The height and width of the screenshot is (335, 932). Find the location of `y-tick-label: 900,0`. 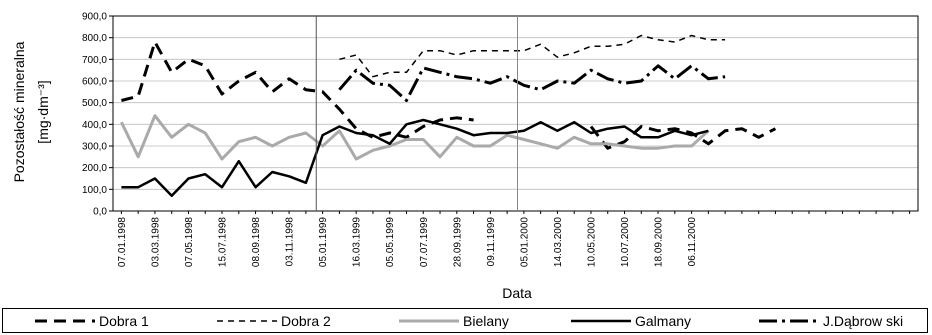

y-tick-label: 900,0 is located at coordinates (94, 17).